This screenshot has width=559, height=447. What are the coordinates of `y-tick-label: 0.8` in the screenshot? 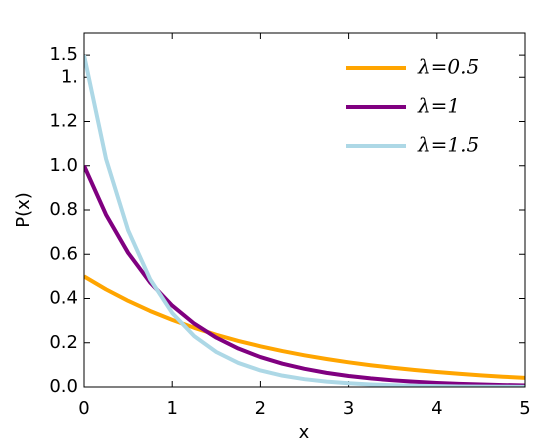 It's located at (63, 209).